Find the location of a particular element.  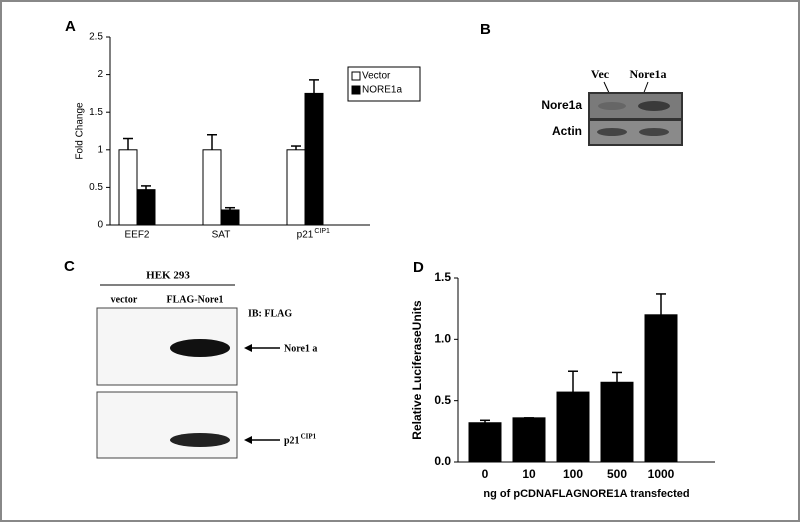

x-tick-label: 100 is located at coordinates (573, 474).